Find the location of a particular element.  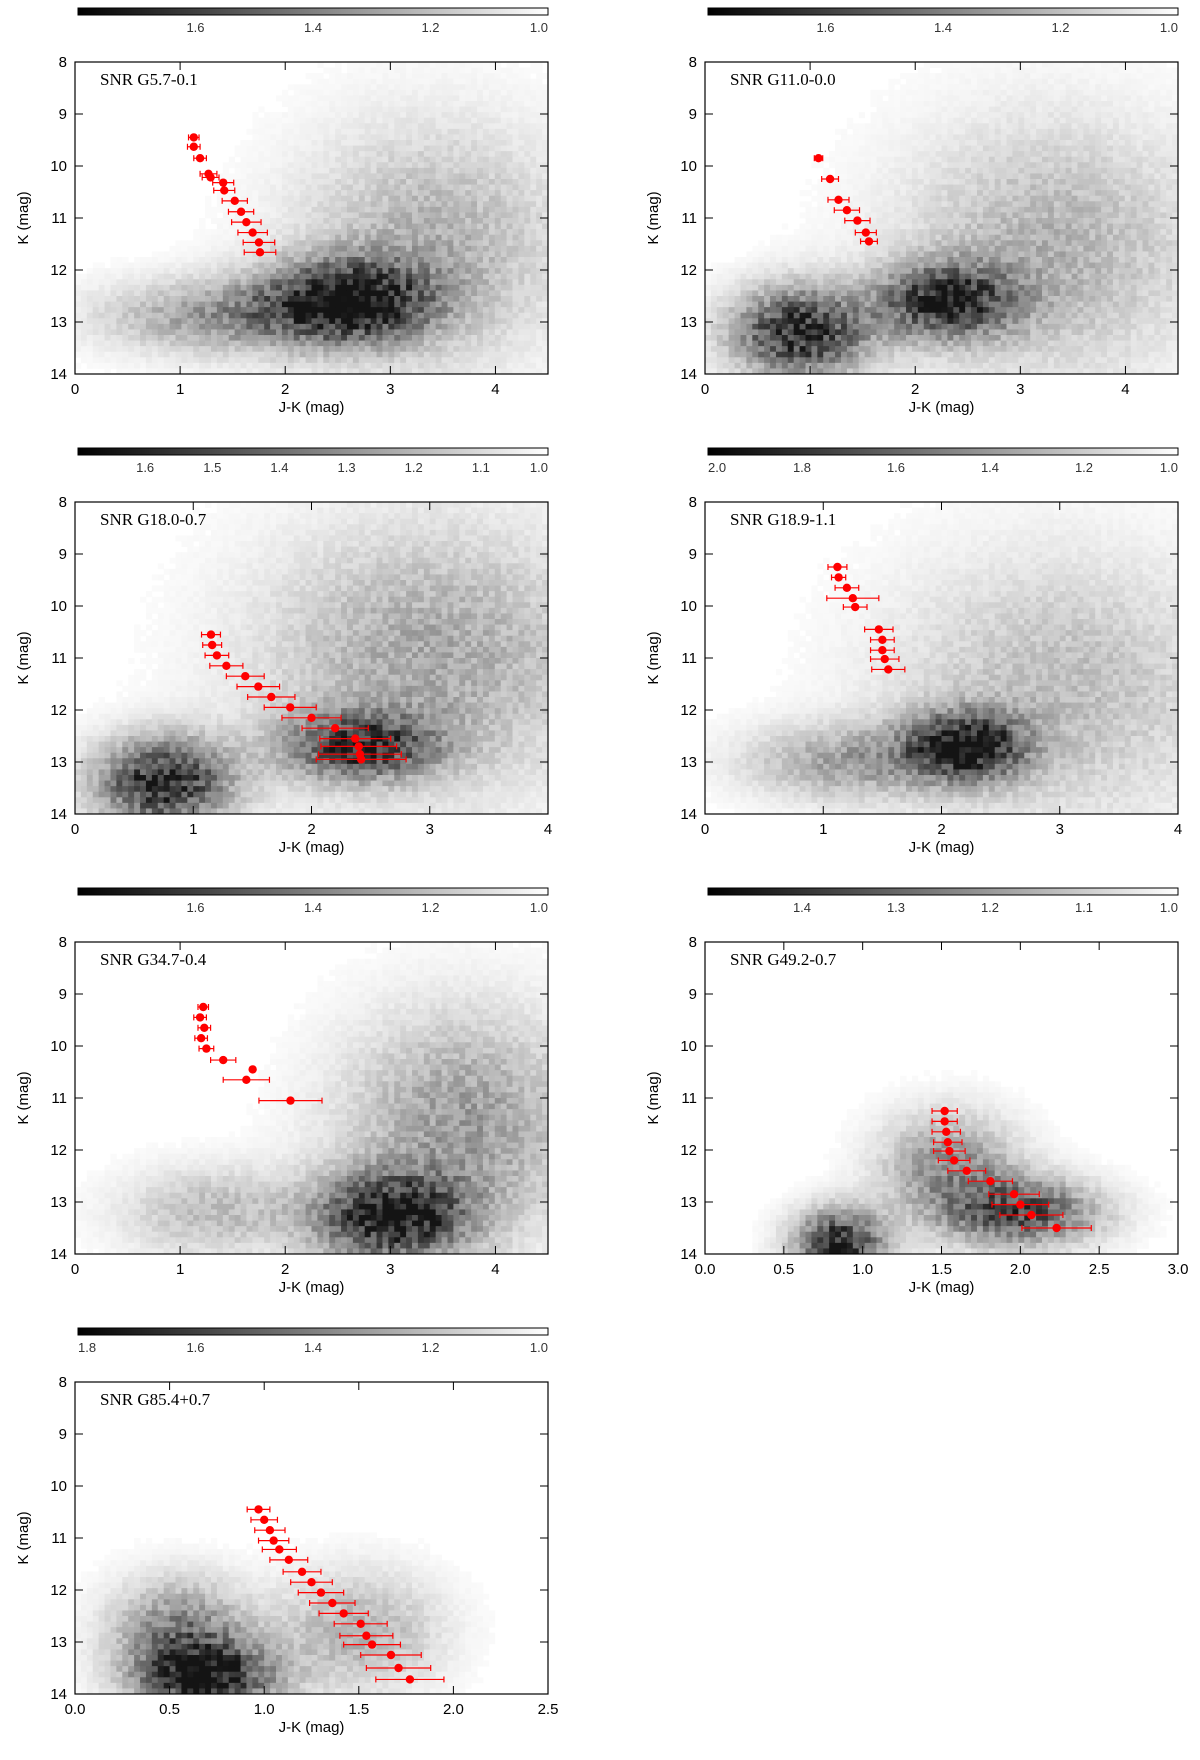

x-tick-label: 0.5 is located at coordinates (783, 1269).